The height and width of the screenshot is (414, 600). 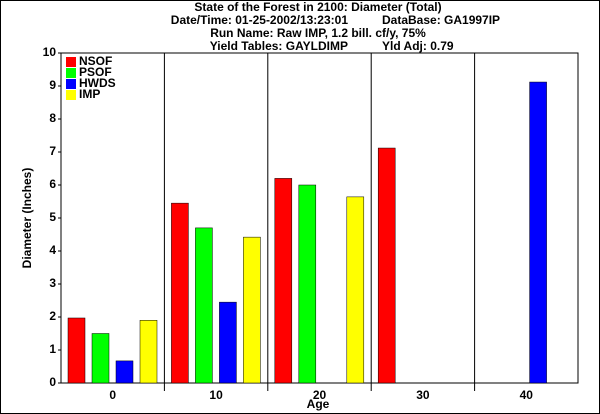 I want to click on x-tick-label: 10, so click(x=216, y=395).